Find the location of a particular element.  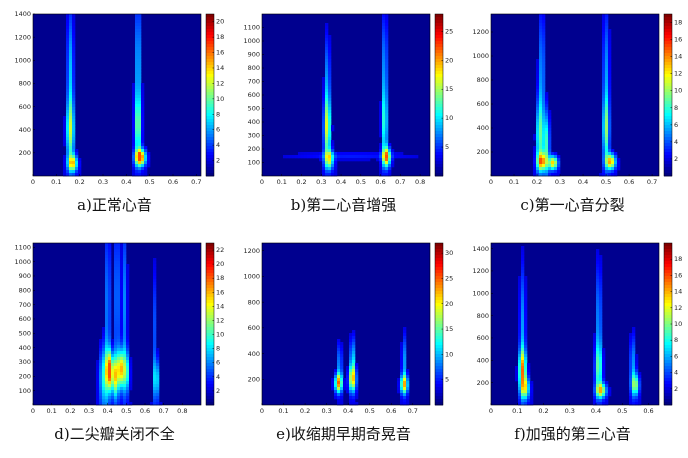

y-tick-label: 500 is located at coordinates (25, 334).